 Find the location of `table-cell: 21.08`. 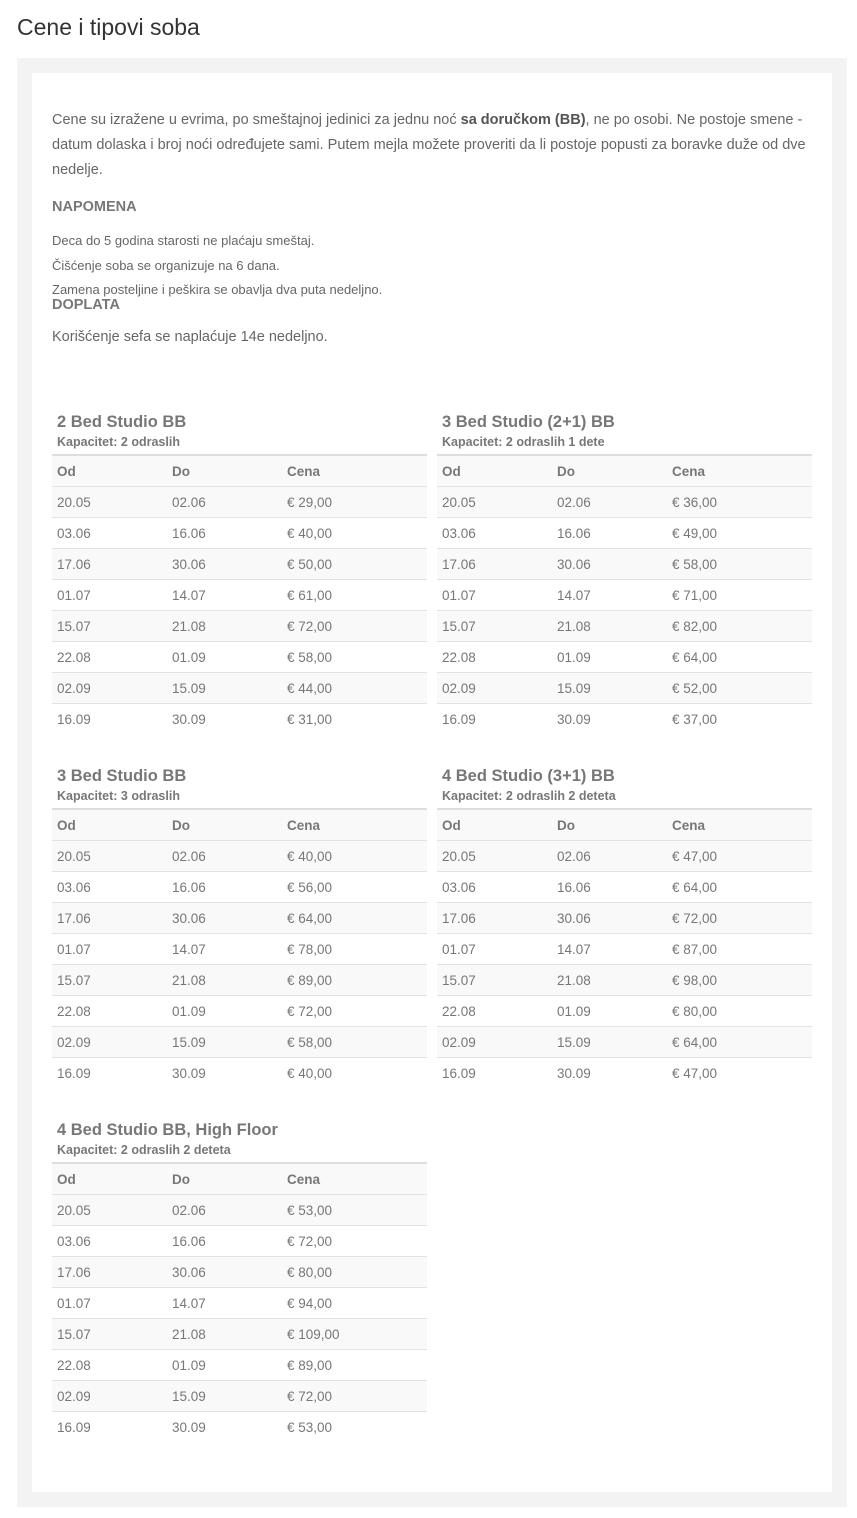

table-cell: 21.08 is located at coordinates (224, 980).